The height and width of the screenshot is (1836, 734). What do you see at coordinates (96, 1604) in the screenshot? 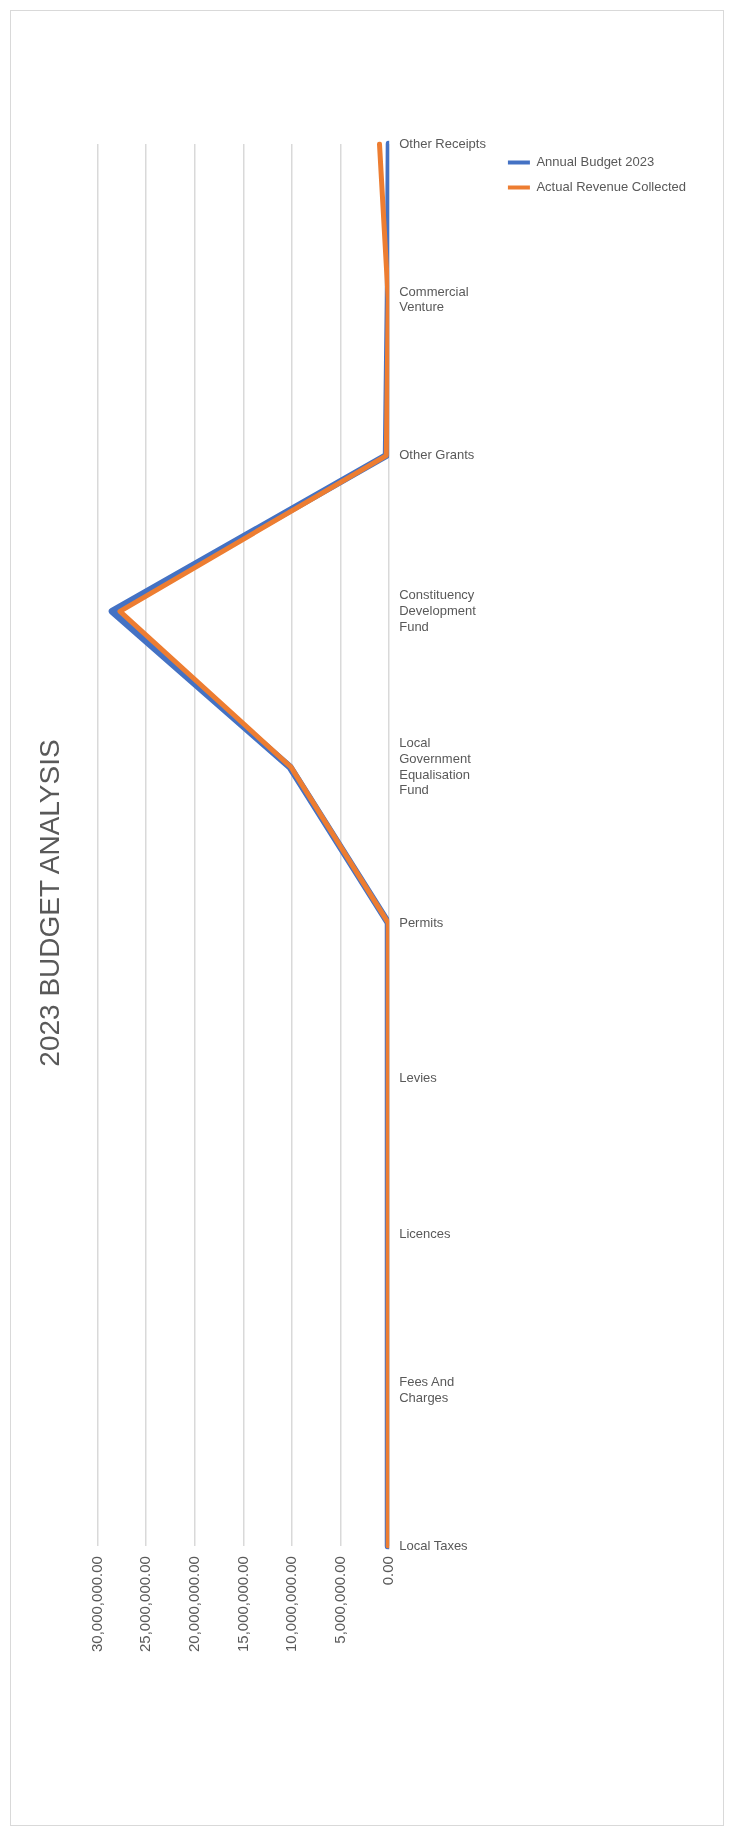
I see `x-tick-label: 30,000,000.00` at bounding box center [96, 1604].